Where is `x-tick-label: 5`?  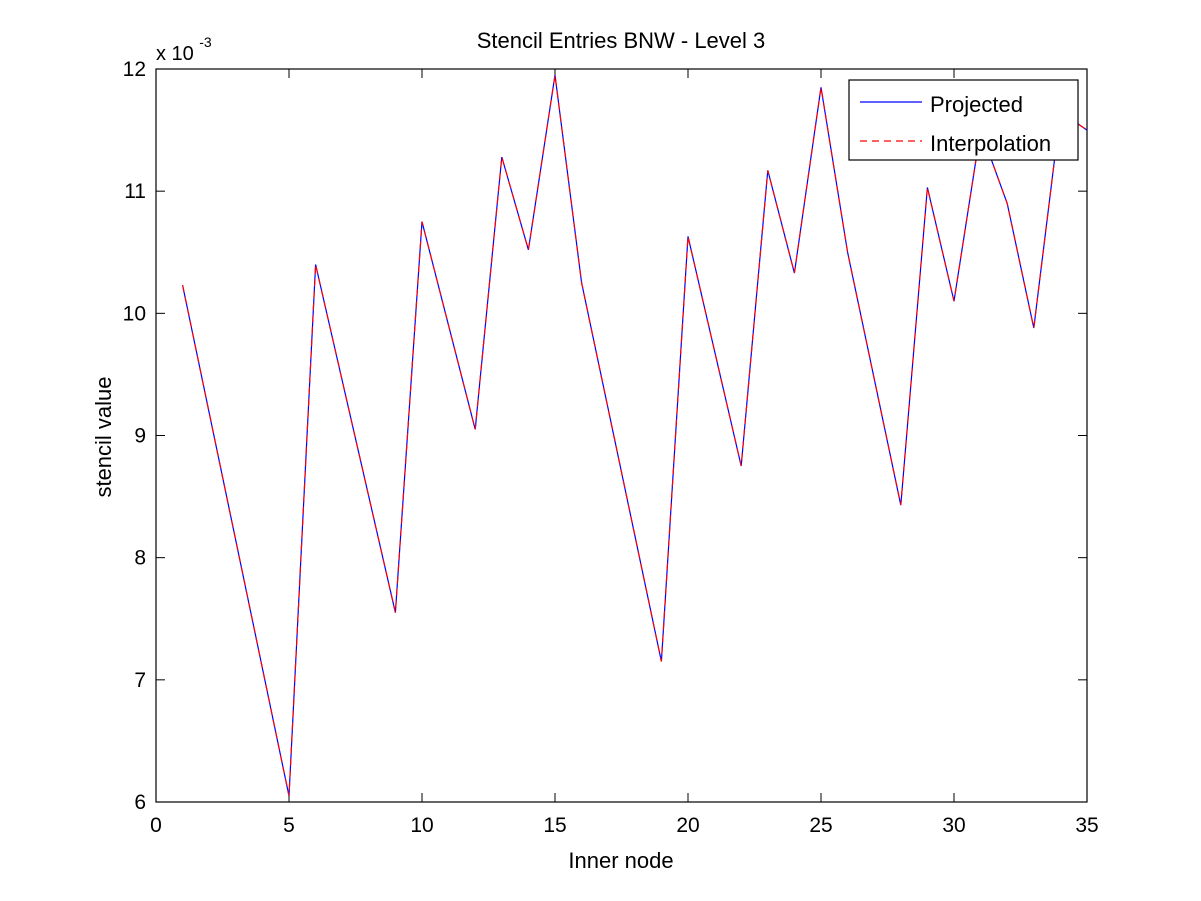 x-tick-label: 5 is located at coordinates (289, 825).